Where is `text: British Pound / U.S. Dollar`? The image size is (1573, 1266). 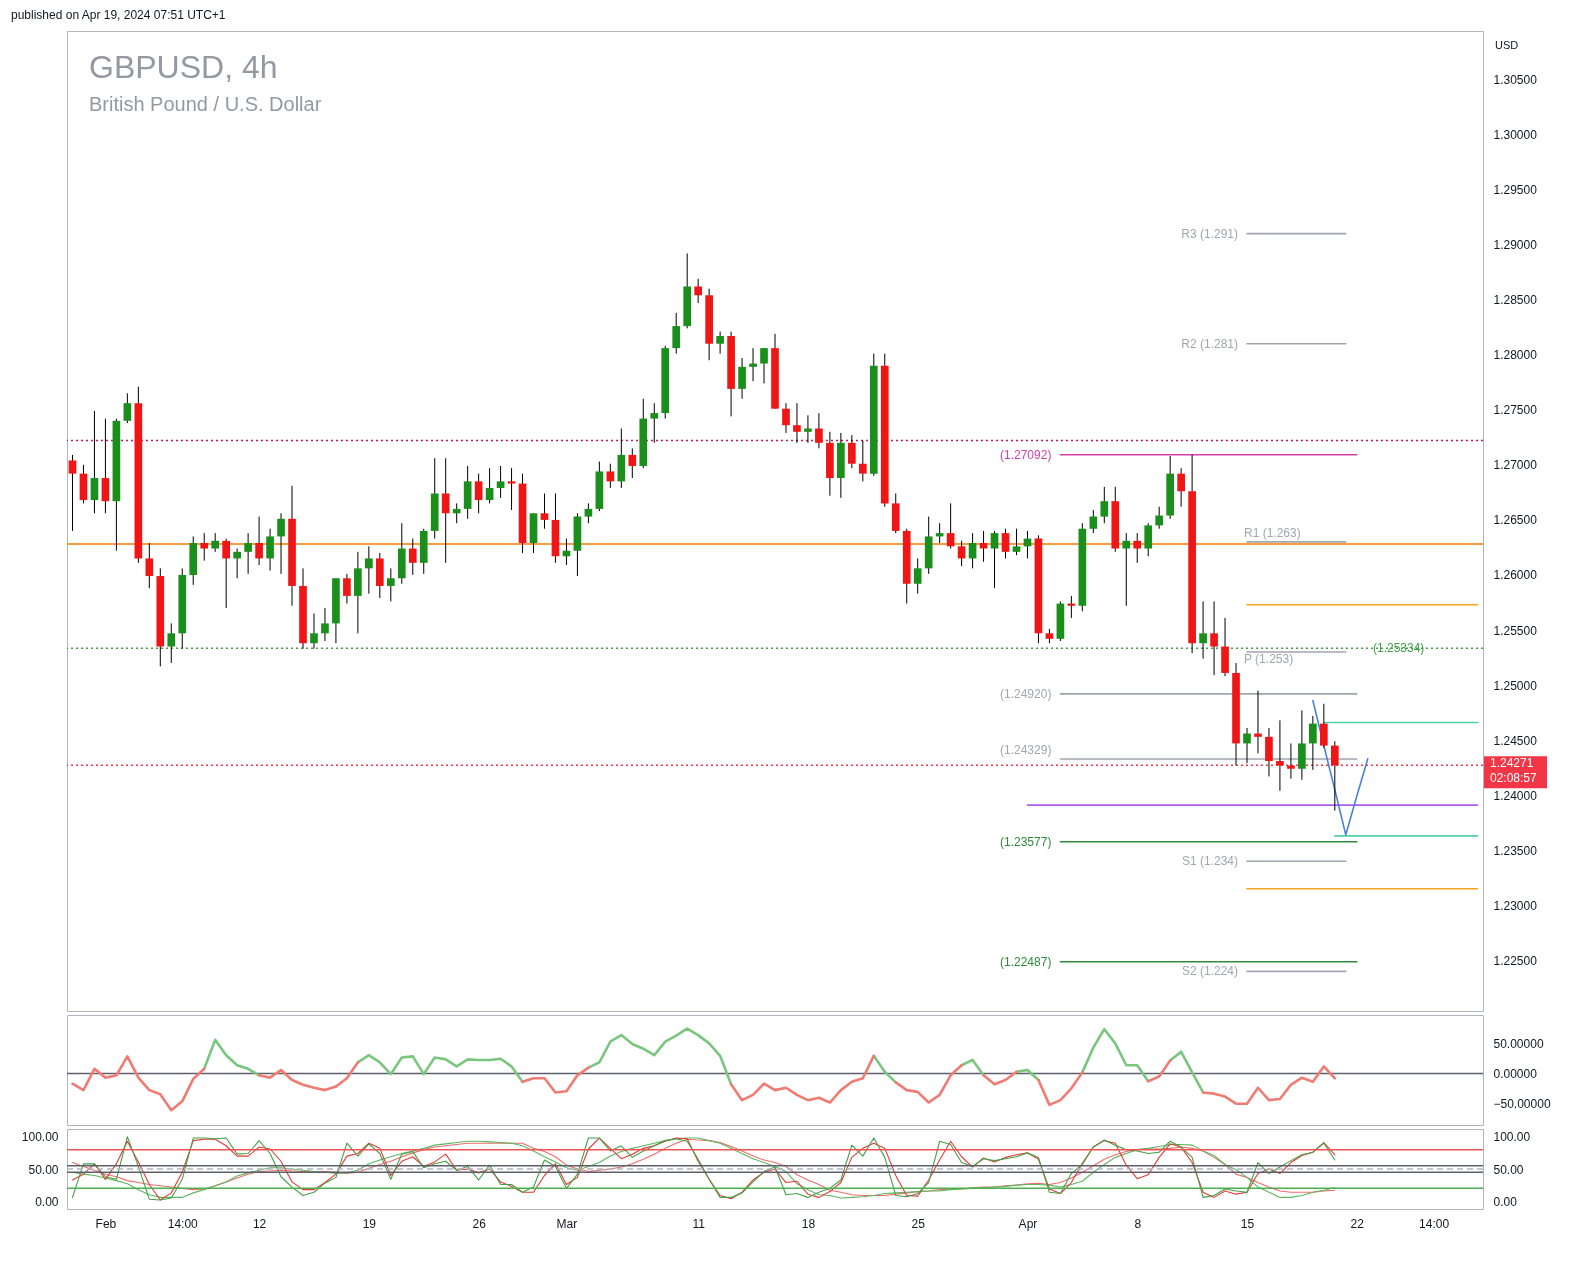 text: British Pound / U.S. Dollar is located at coordinates (205, 104).